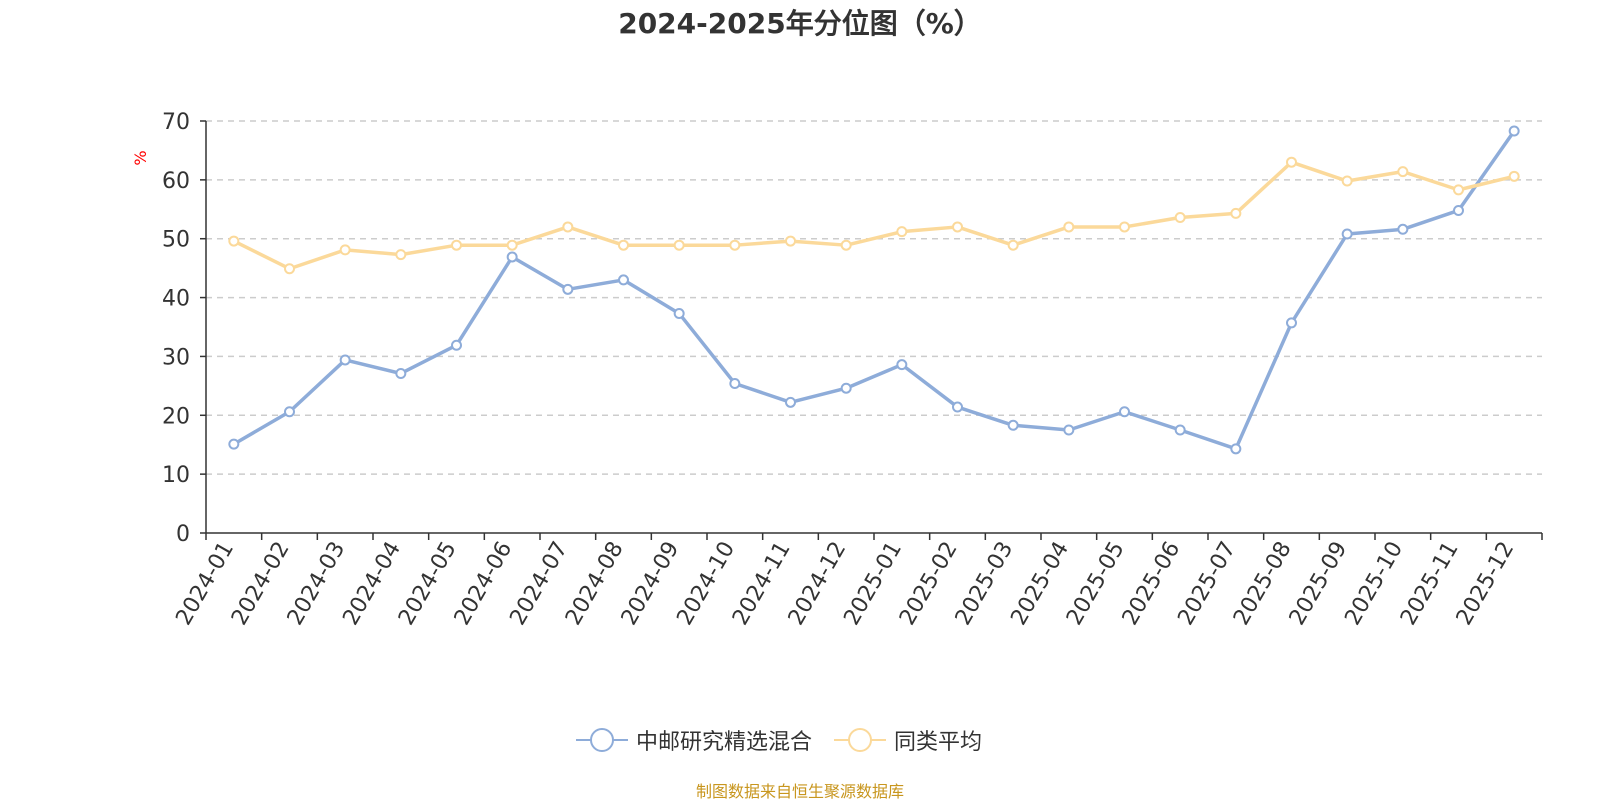 This screenshot has width=1600, height=802. Describe the element at coordinates (800, 23) in the screenshot. I see `chart-title: 2024-2025年分位图（%）` at that location.